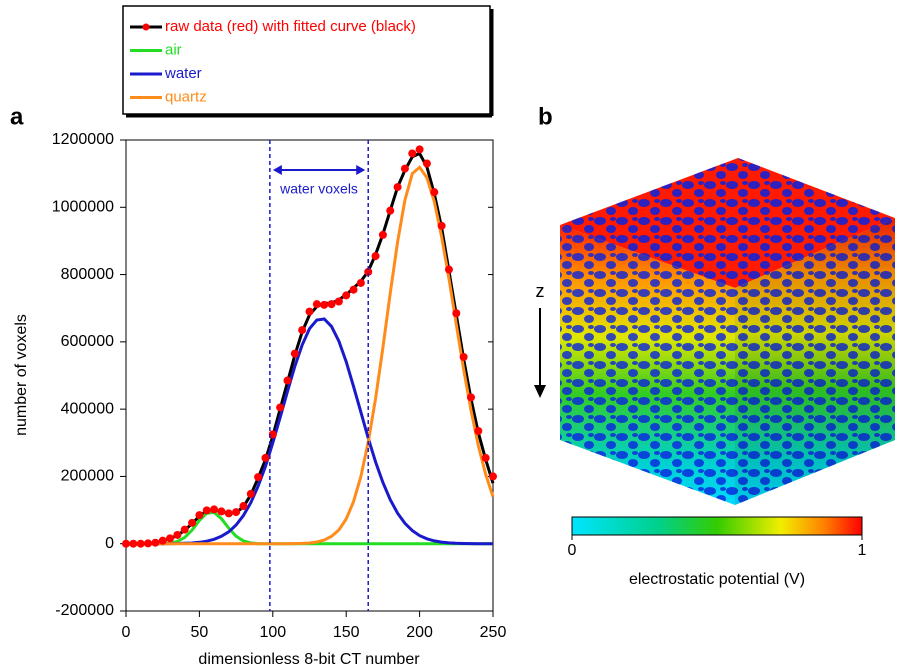 The image size is (897, 671). I want to click on legend-label: water, so click(183, 73).